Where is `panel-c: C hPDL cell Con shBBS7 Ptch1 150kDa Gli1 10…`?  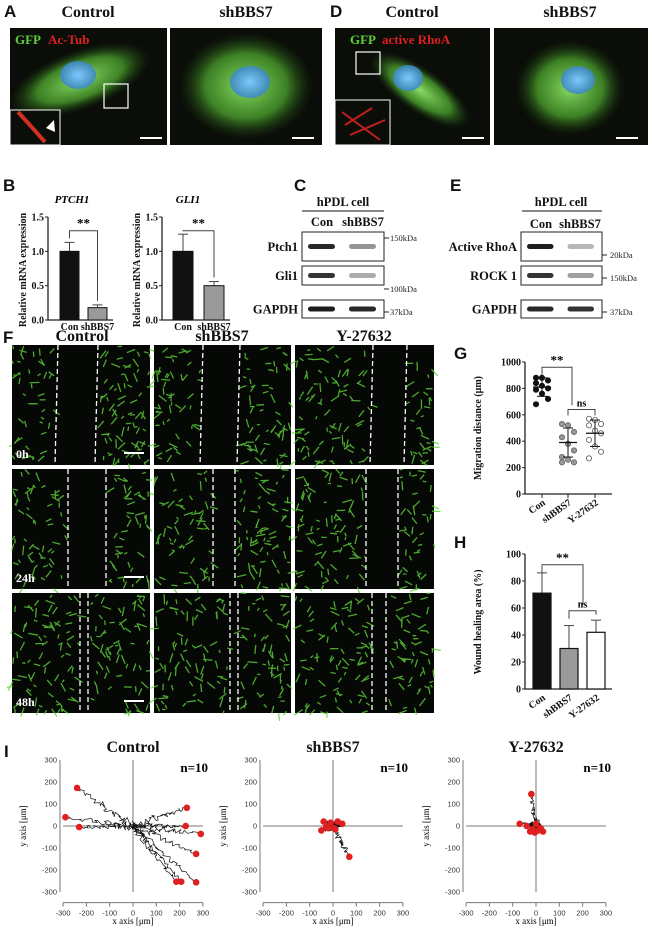
panel-c: C hPDL cell Con shBBS7 Ptch1 150kDa Gli1 10… is located at coordinates (335, 247).